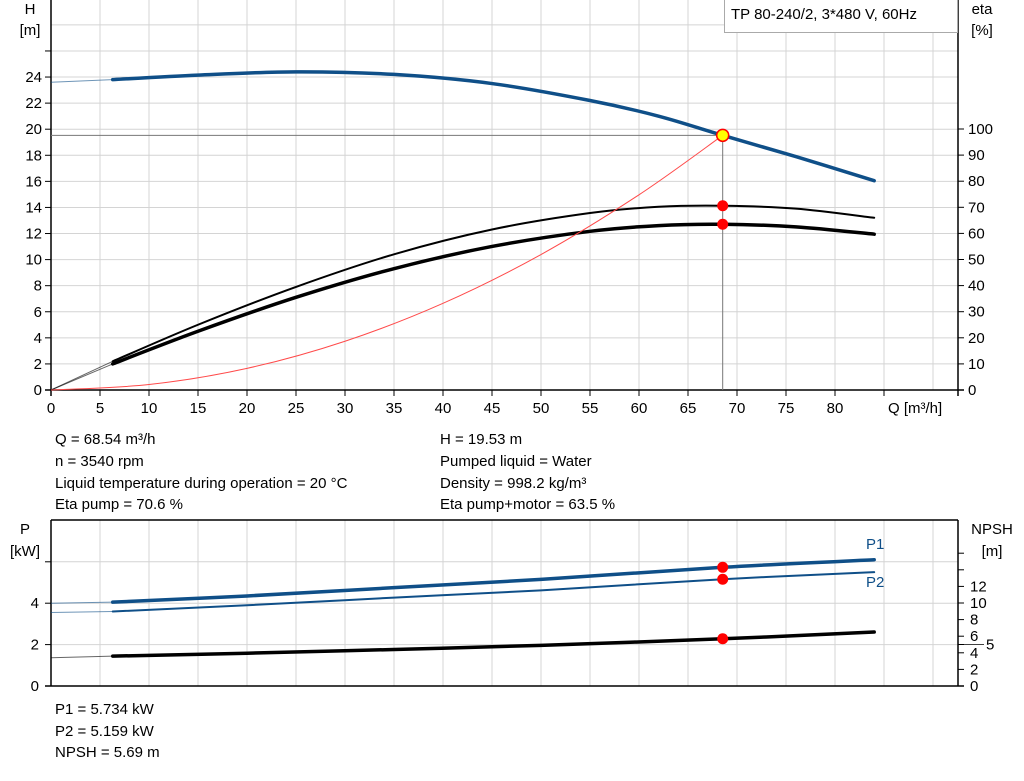 The width and height of the screenshot is (1024, 781). I want to click on y2-tick-label: 4, so click(974, 653).